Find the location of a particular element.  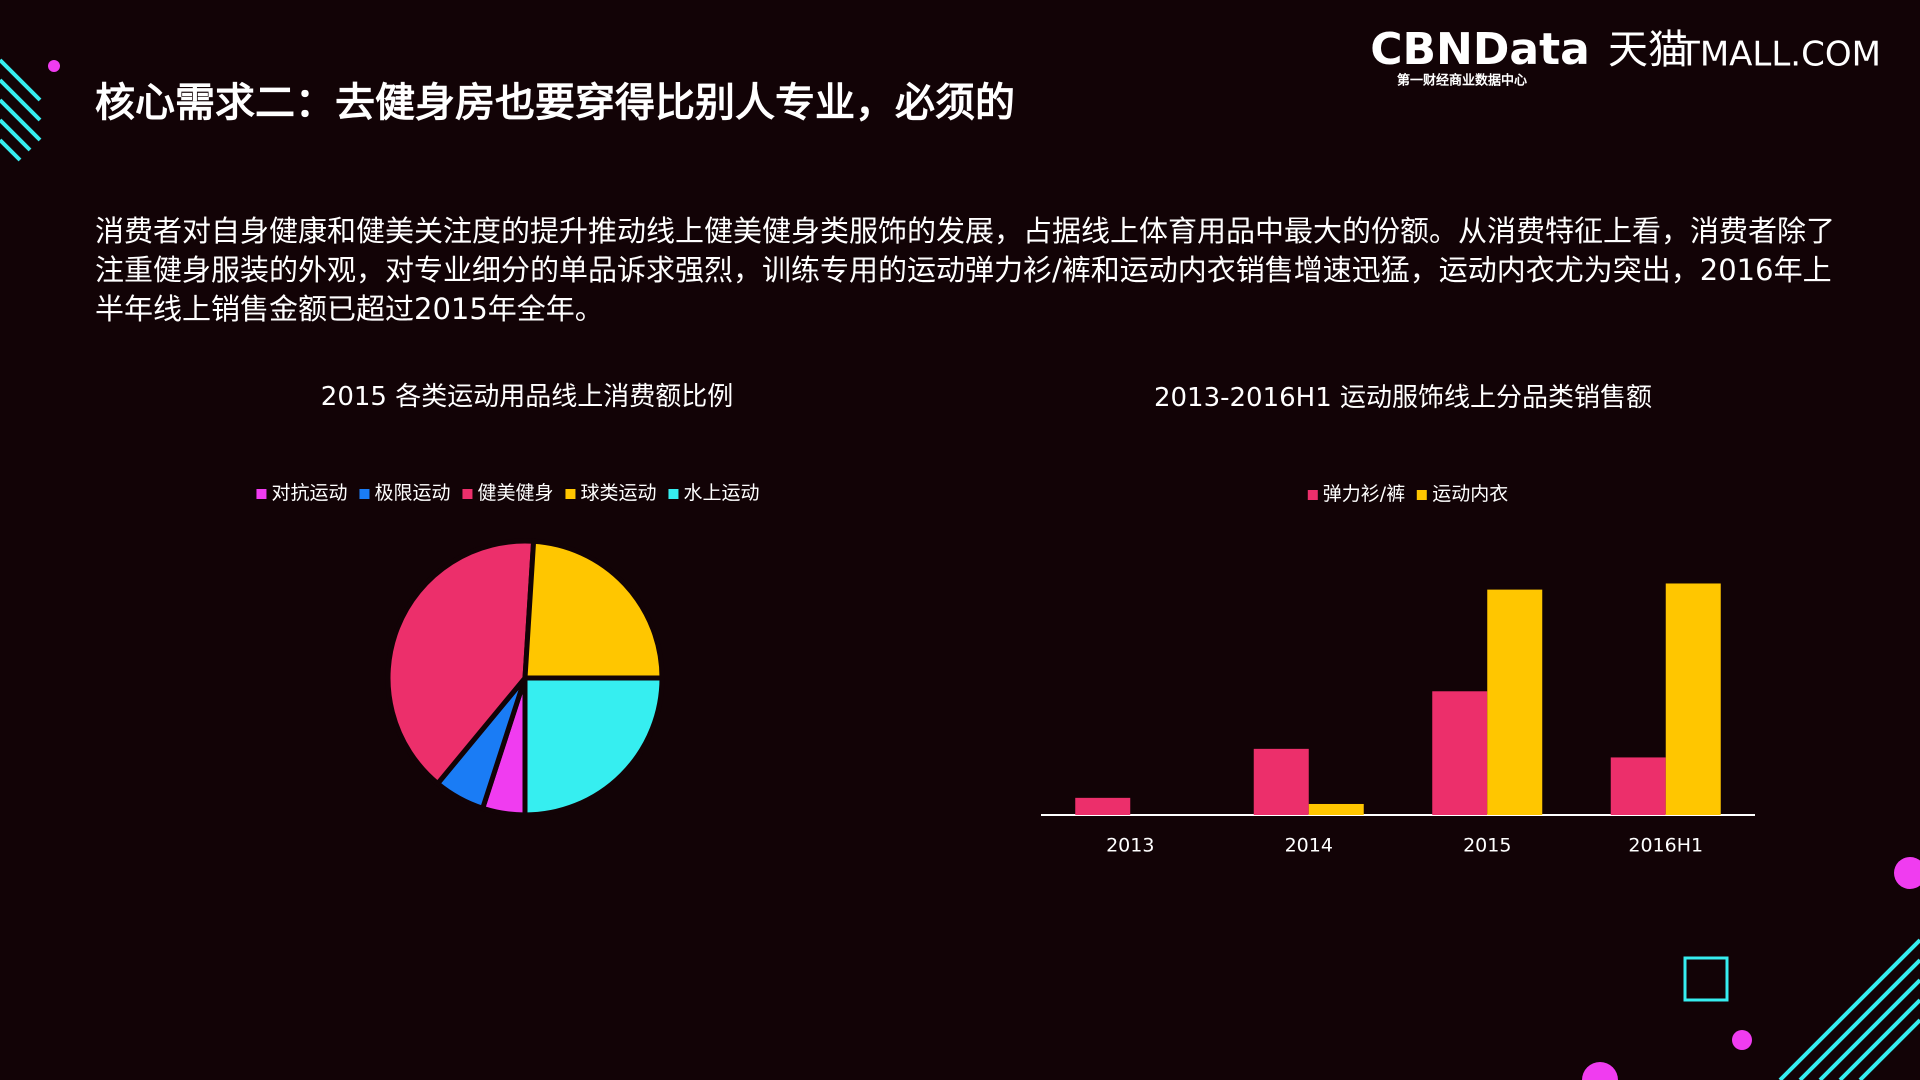

logo-partner: 天猫 is located at coordinates (1648, 50).